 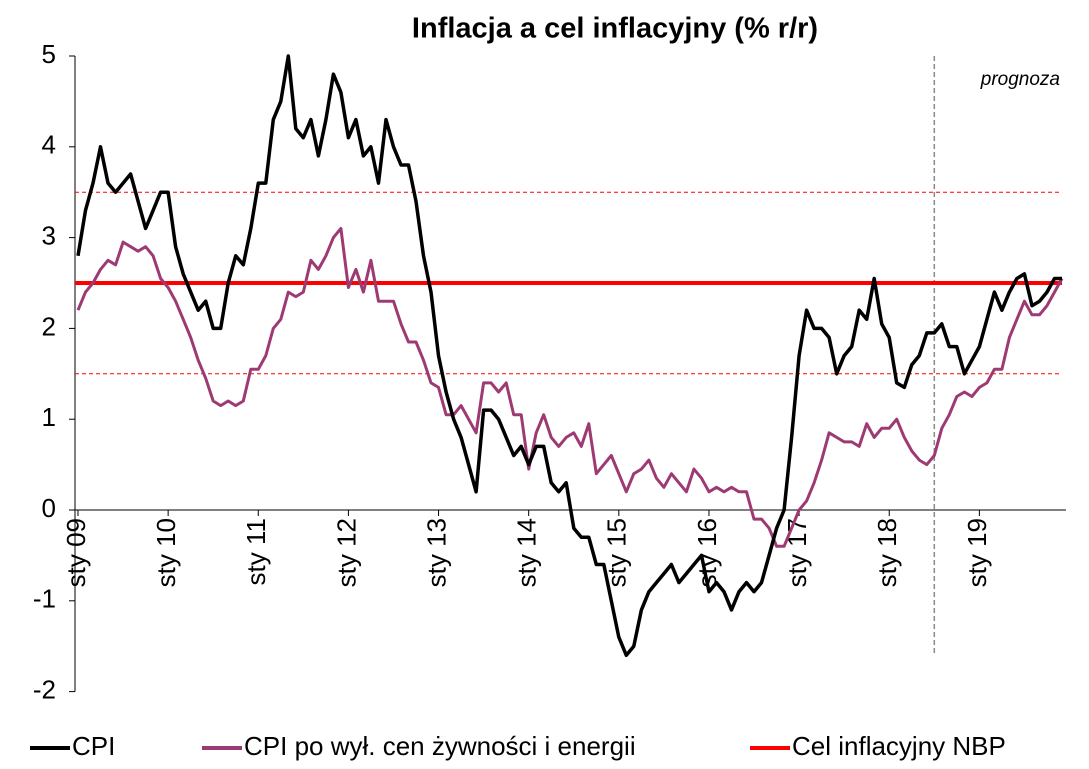 What do you see at coordinates (256, 551) in the screenshot?
I see `x-tick-label: sty 11` at bounding box center [256, 551].